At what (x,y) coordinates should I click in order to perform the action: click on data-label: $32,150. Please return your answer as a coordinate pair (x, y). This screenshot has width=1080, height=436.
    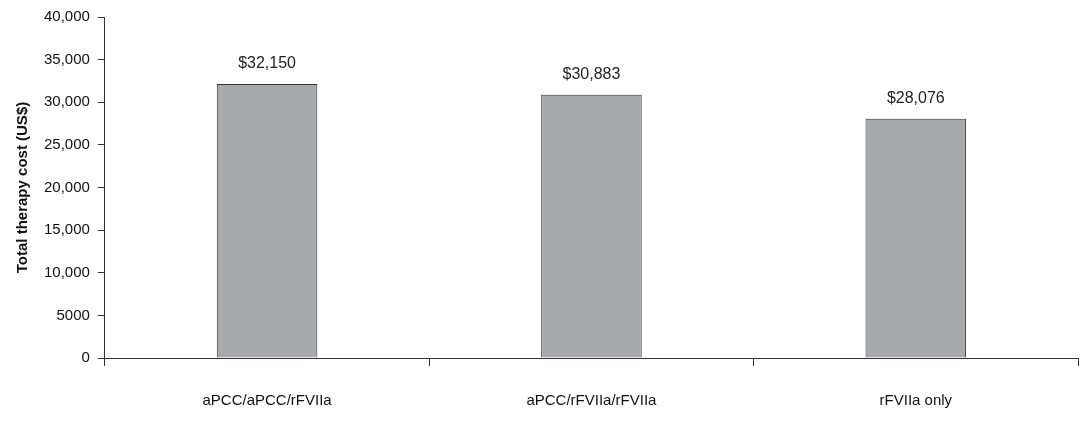
    Looking at the image, I should click on (267, 63).